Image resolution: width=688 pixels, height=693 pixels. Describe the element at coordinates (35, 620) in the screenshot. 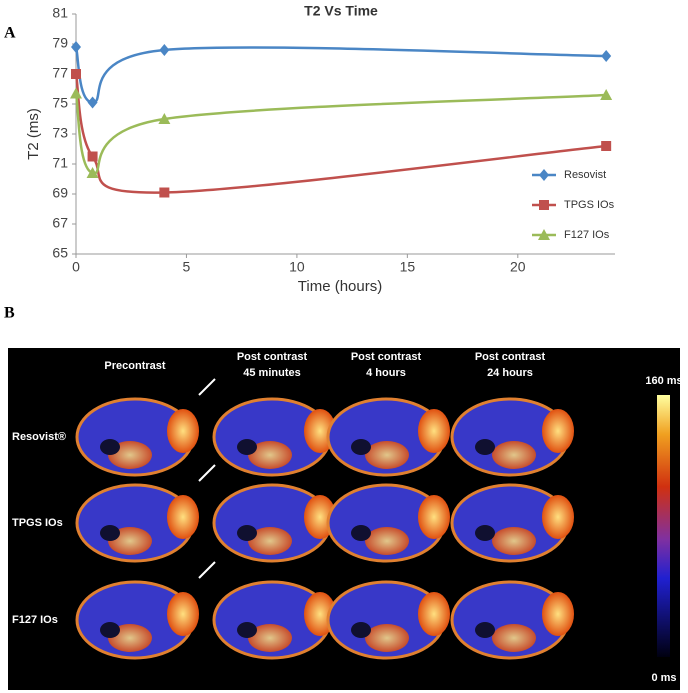

I see `row-label: F127 IOs` at that location.